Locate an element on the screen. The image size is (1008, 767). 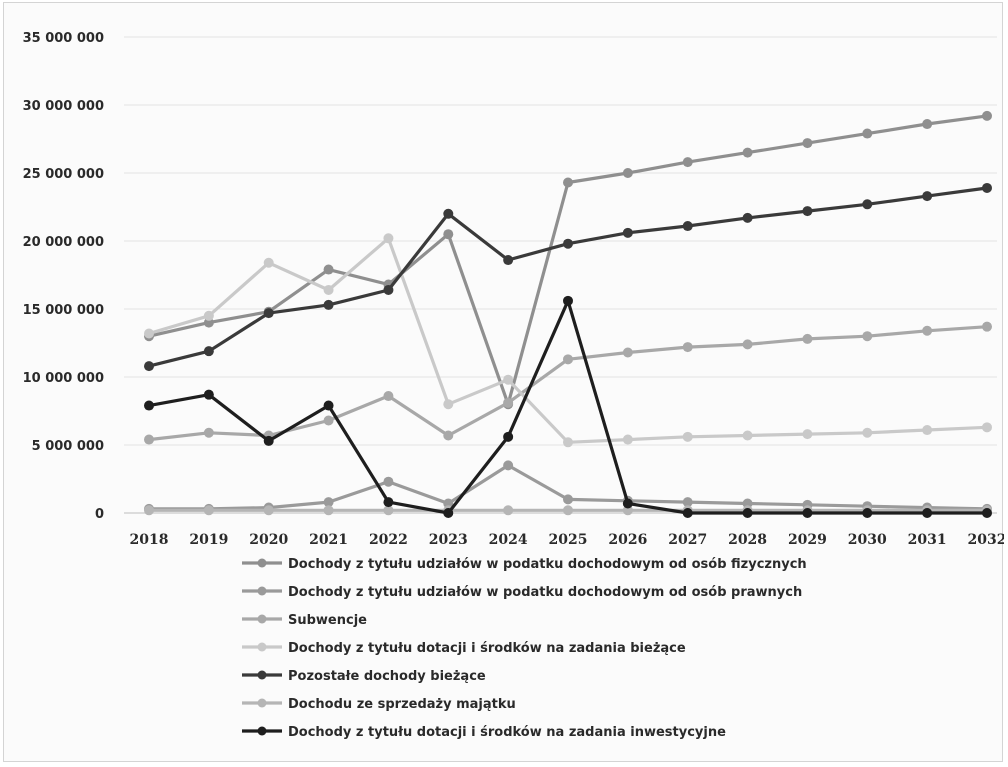
x-tick-label: 2028 is located at coordinates (747, 540).